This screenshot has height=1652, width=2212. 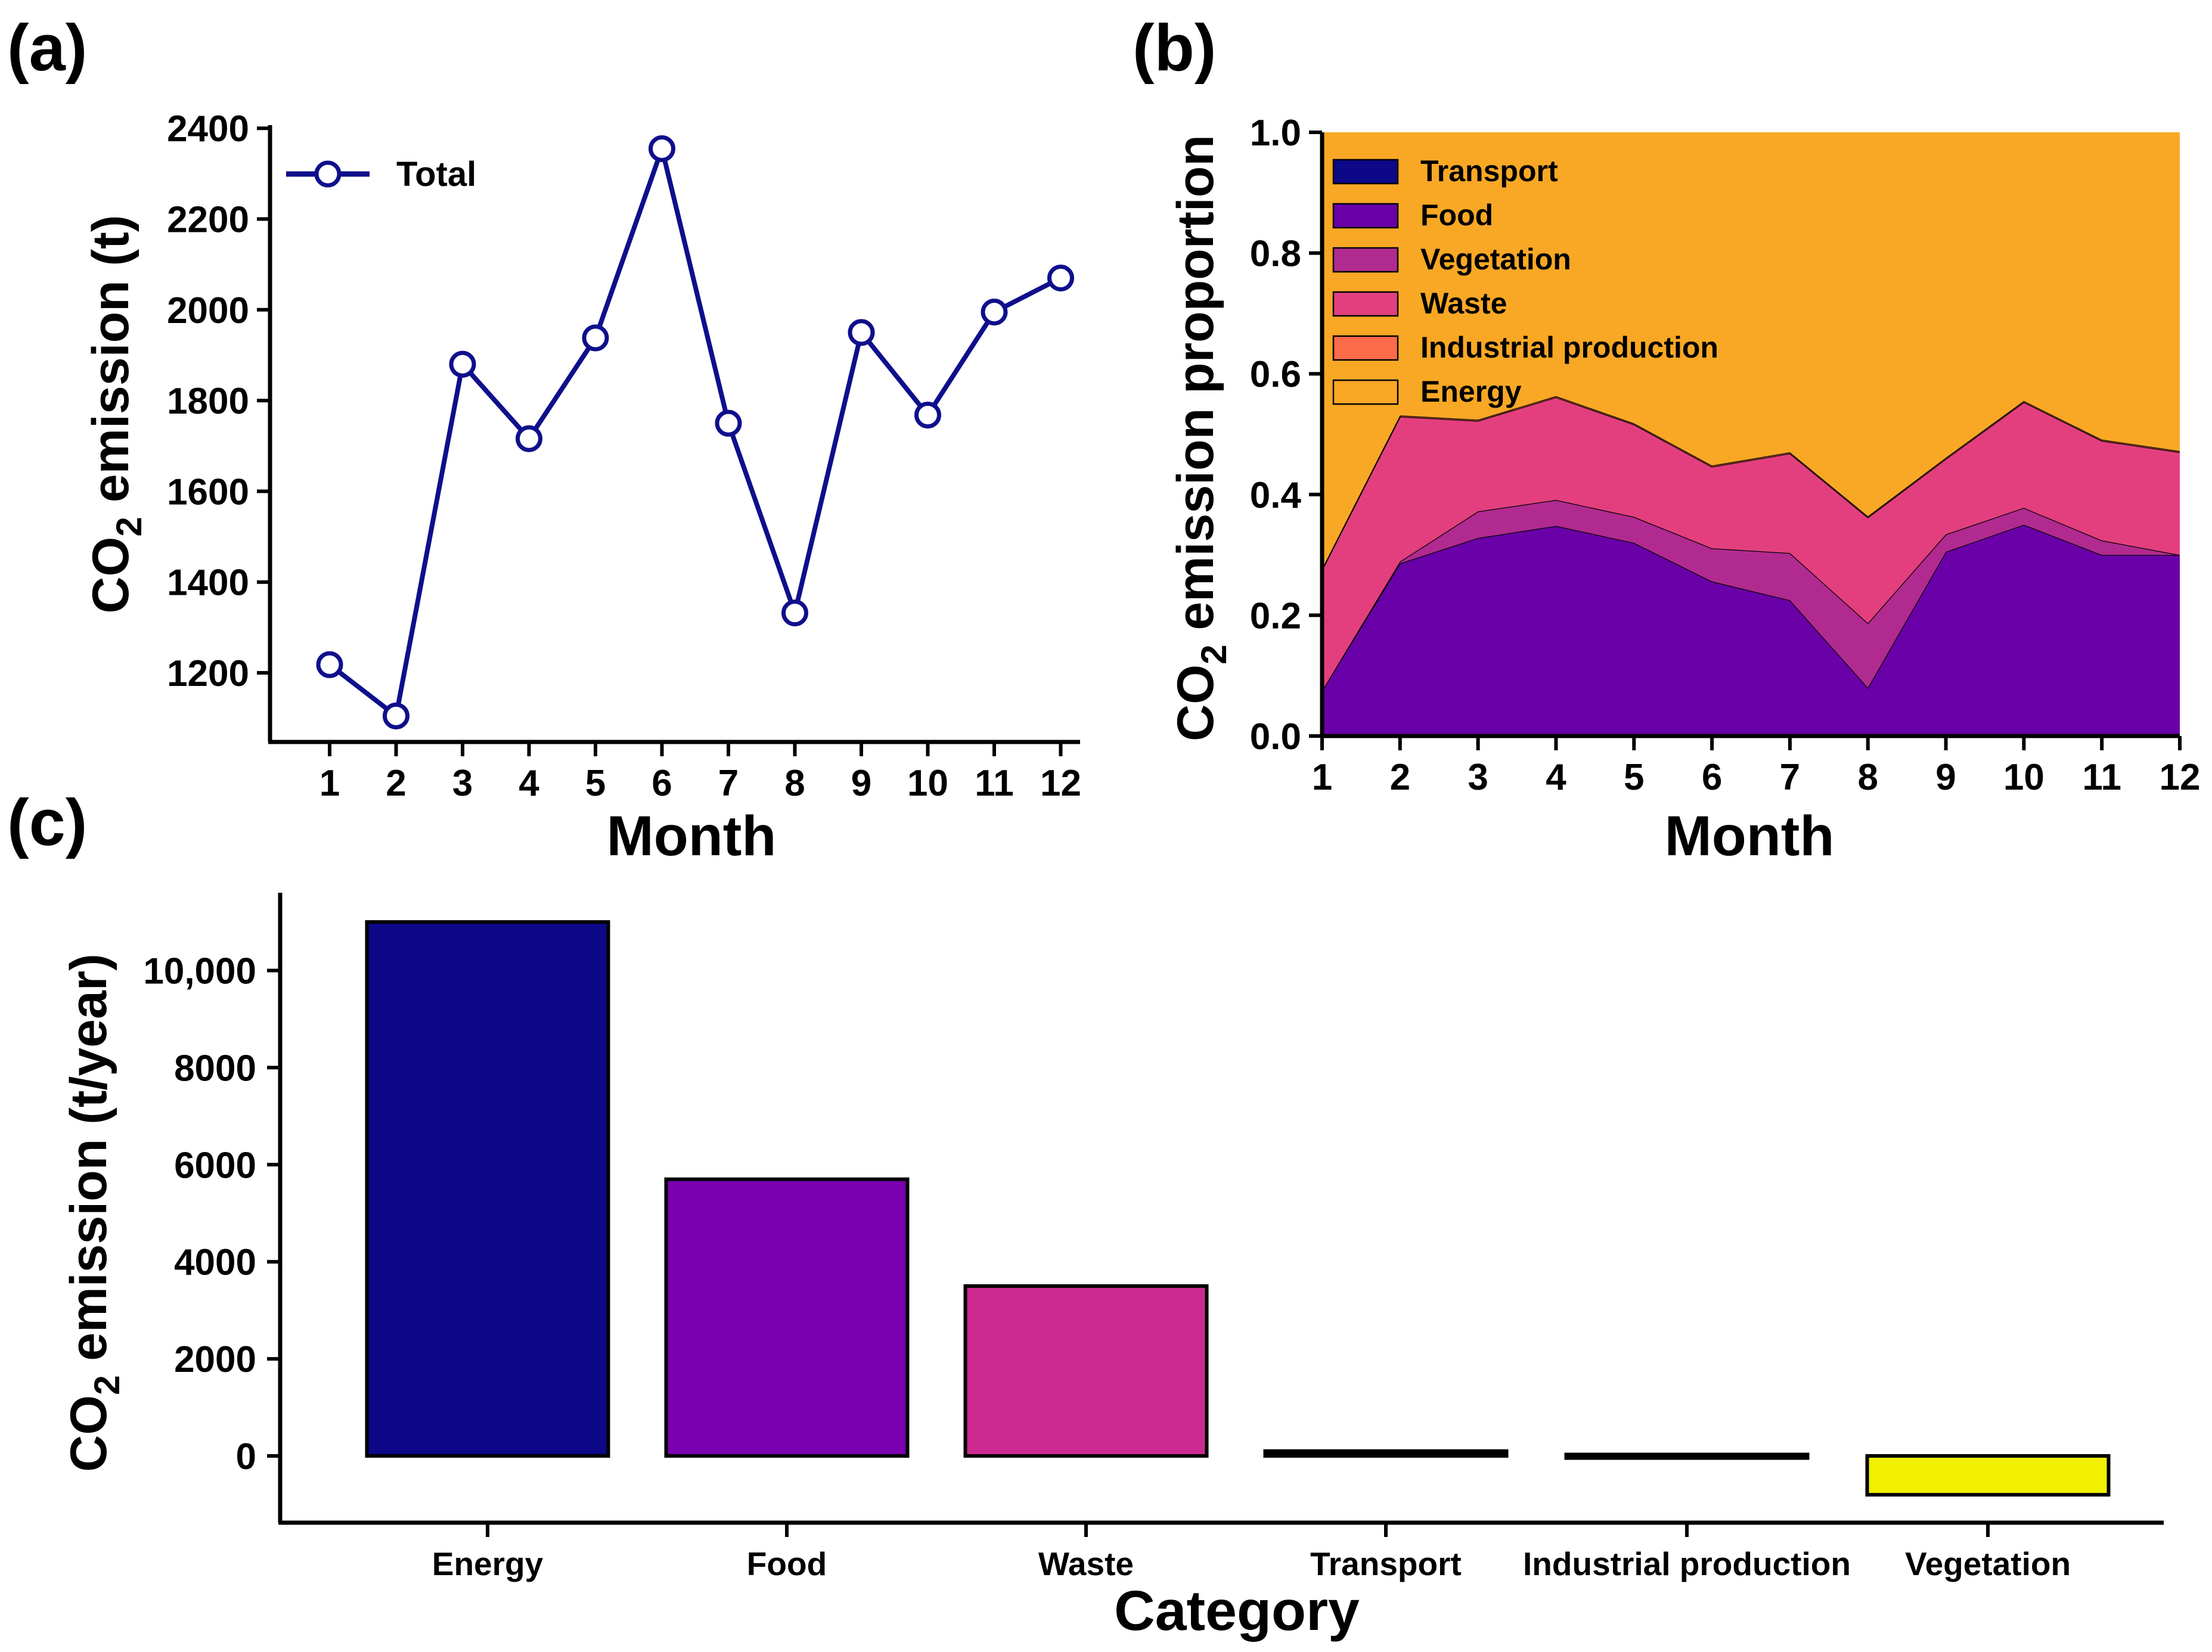 I want to click on panel-a-ylabel-co: CO, so click(x=110, y=574).